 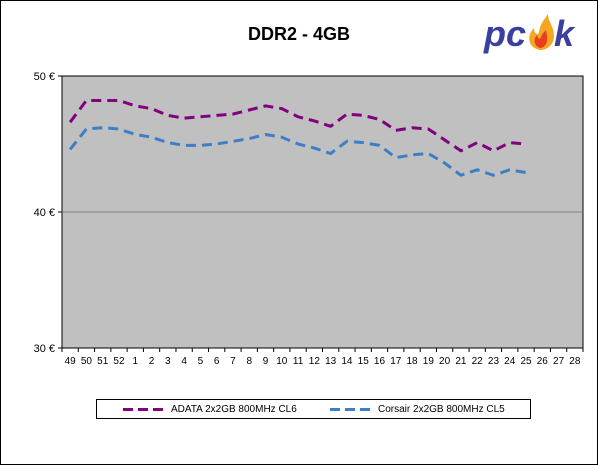 What do you see at coordinates (445, 361) in the screenshot?
I see `x-tick-label: 20` at bounding box center [445, 361].